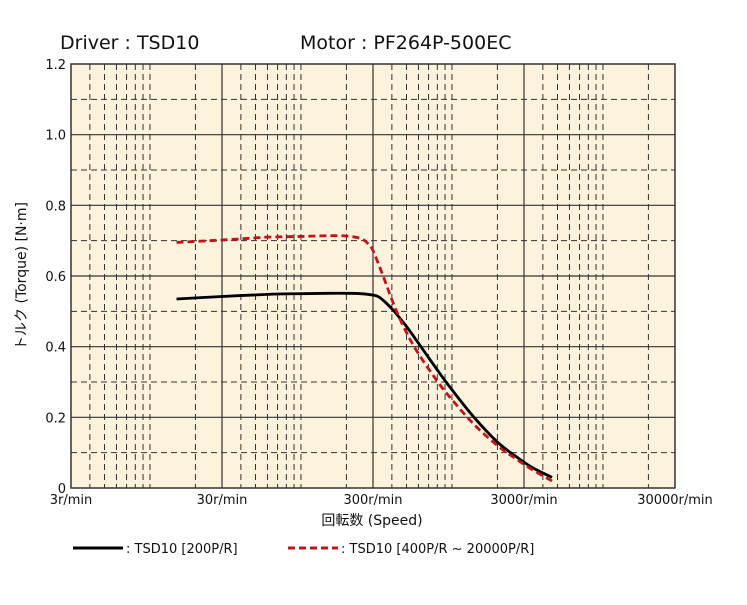 The image size is (747, 605). Describe the element at coordinates (55, 65) in the screenshot. I see `y-tick-label: 1.2` at that location.